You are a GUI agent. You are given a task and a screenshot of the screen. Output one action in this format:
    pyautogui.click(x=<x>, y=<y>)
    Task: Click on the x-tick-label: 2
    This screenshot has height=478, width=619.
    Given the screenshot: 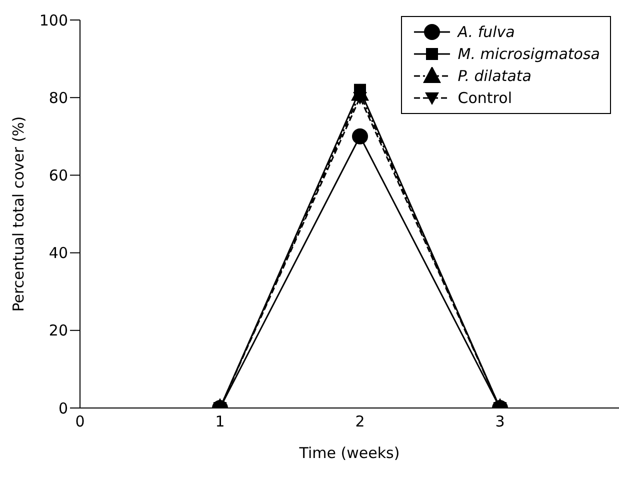 What is the action you would take?
    pyautogui.click(x=360, y=421)
    